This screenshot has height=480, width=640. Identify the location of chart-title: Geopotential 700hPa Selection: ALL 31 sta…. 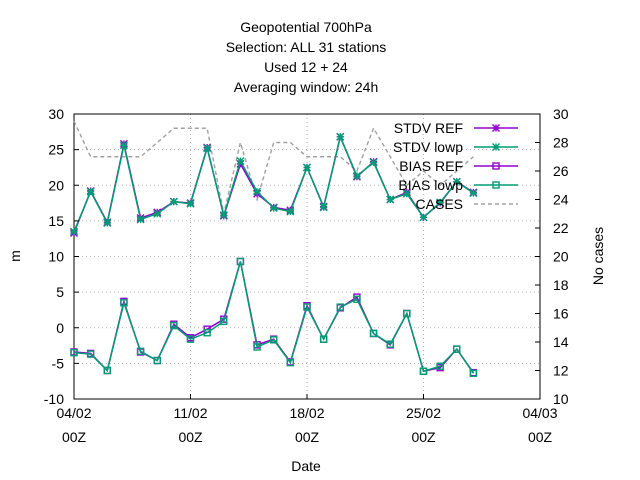
(306, 57).